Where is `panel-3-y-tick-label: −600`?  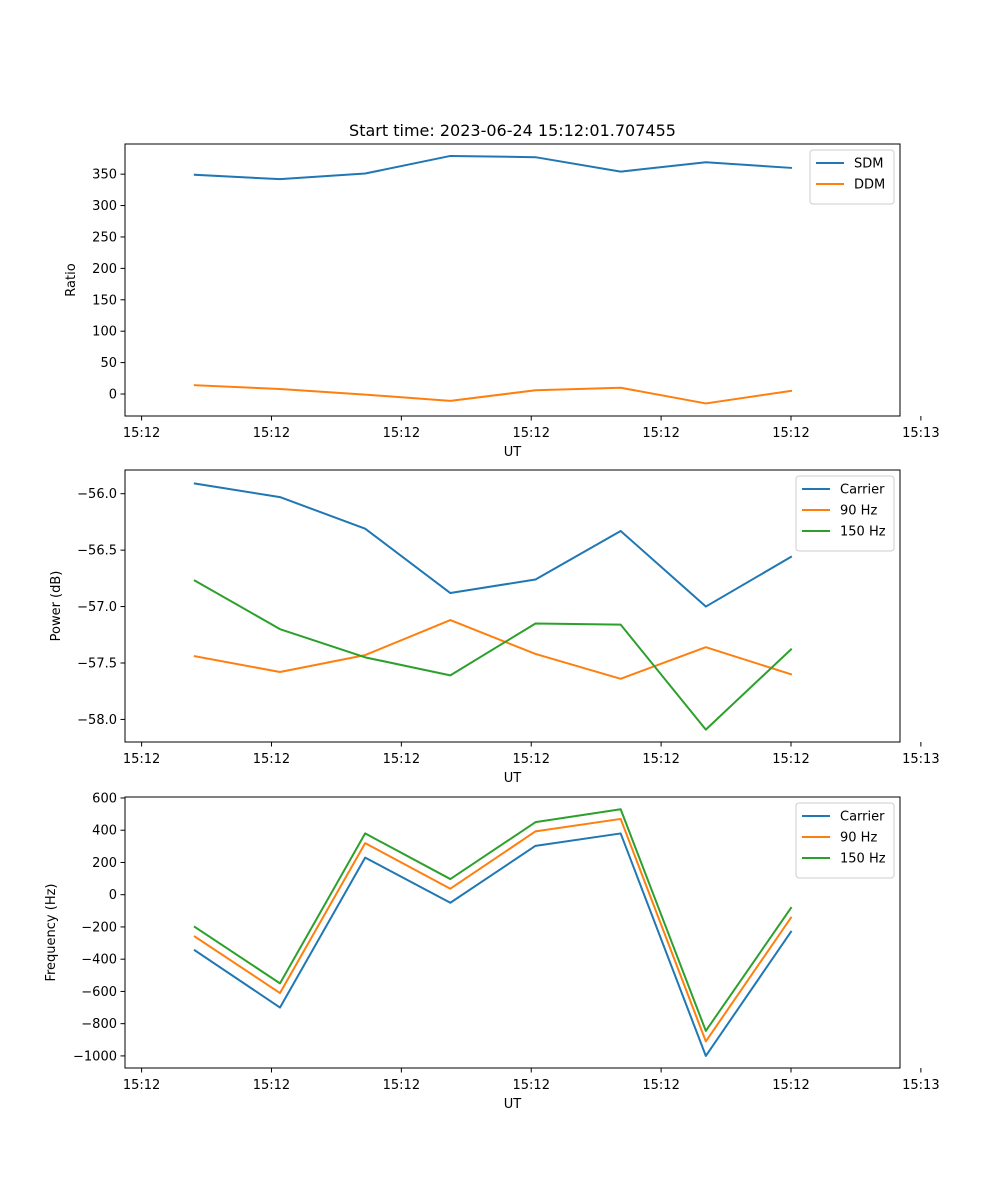 panel-3-y-tick-label: −600 is located at coordinates (99, 992).